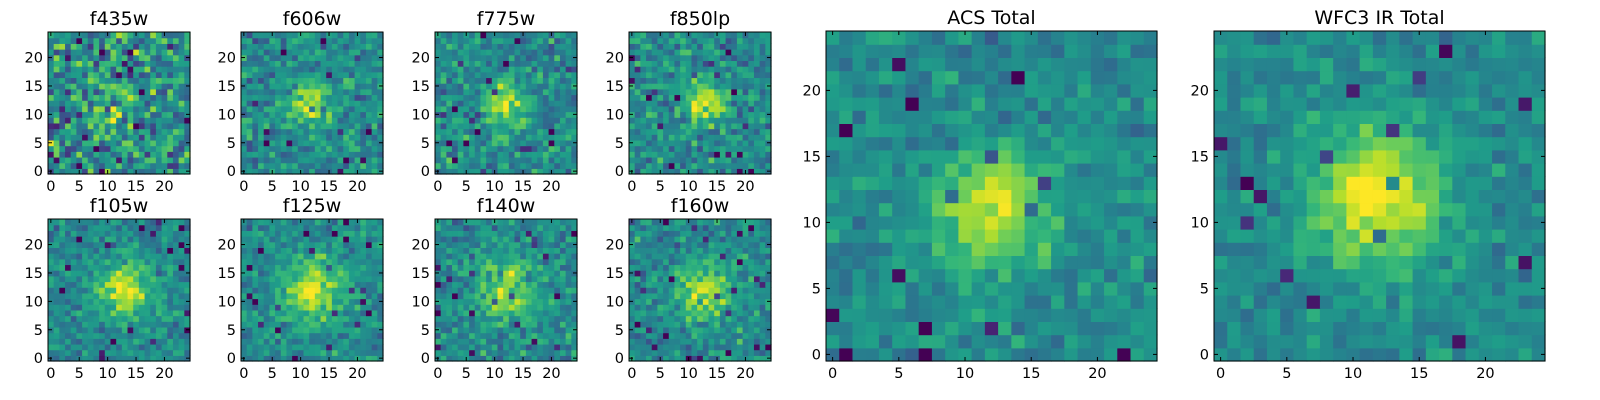 This screenshot has height=400, width=1600. I want to click on y-tick-label: 15, so click(421, 87).